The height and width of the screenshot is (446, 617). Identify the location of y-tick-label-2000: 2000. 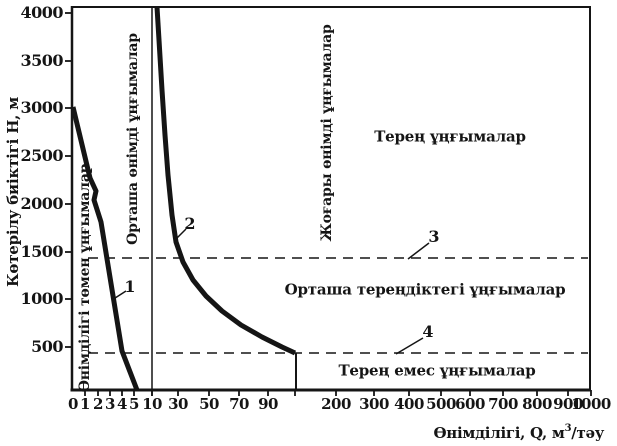
(41, 203).